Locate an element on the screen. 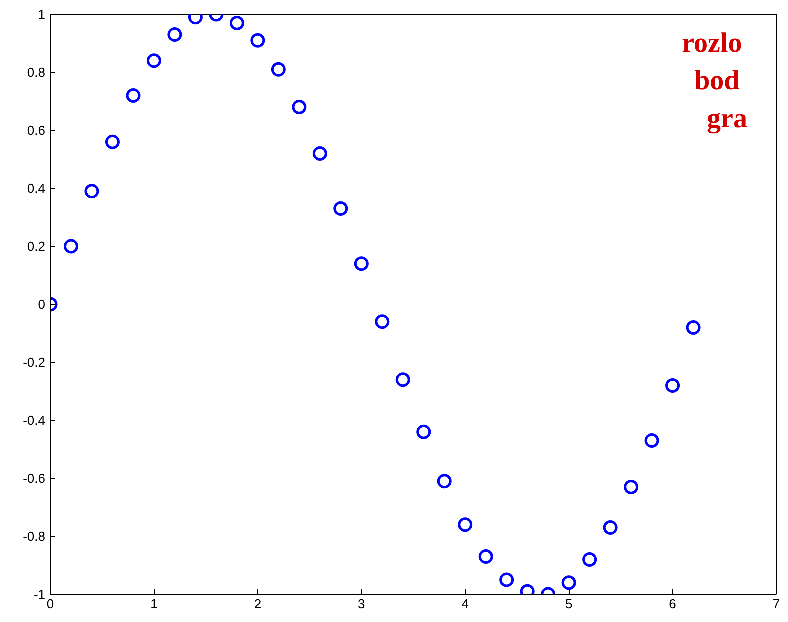 This screenshot has height=622, width=788. y-tick-label: -0.6 is located at coordinates (34, 478).